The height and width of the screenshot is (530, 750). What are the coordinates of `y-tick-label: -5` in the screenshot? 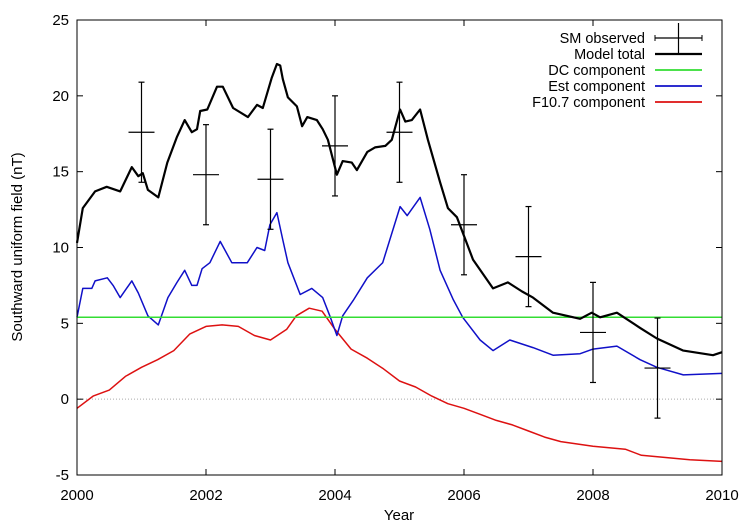 It's located at (62, 475).